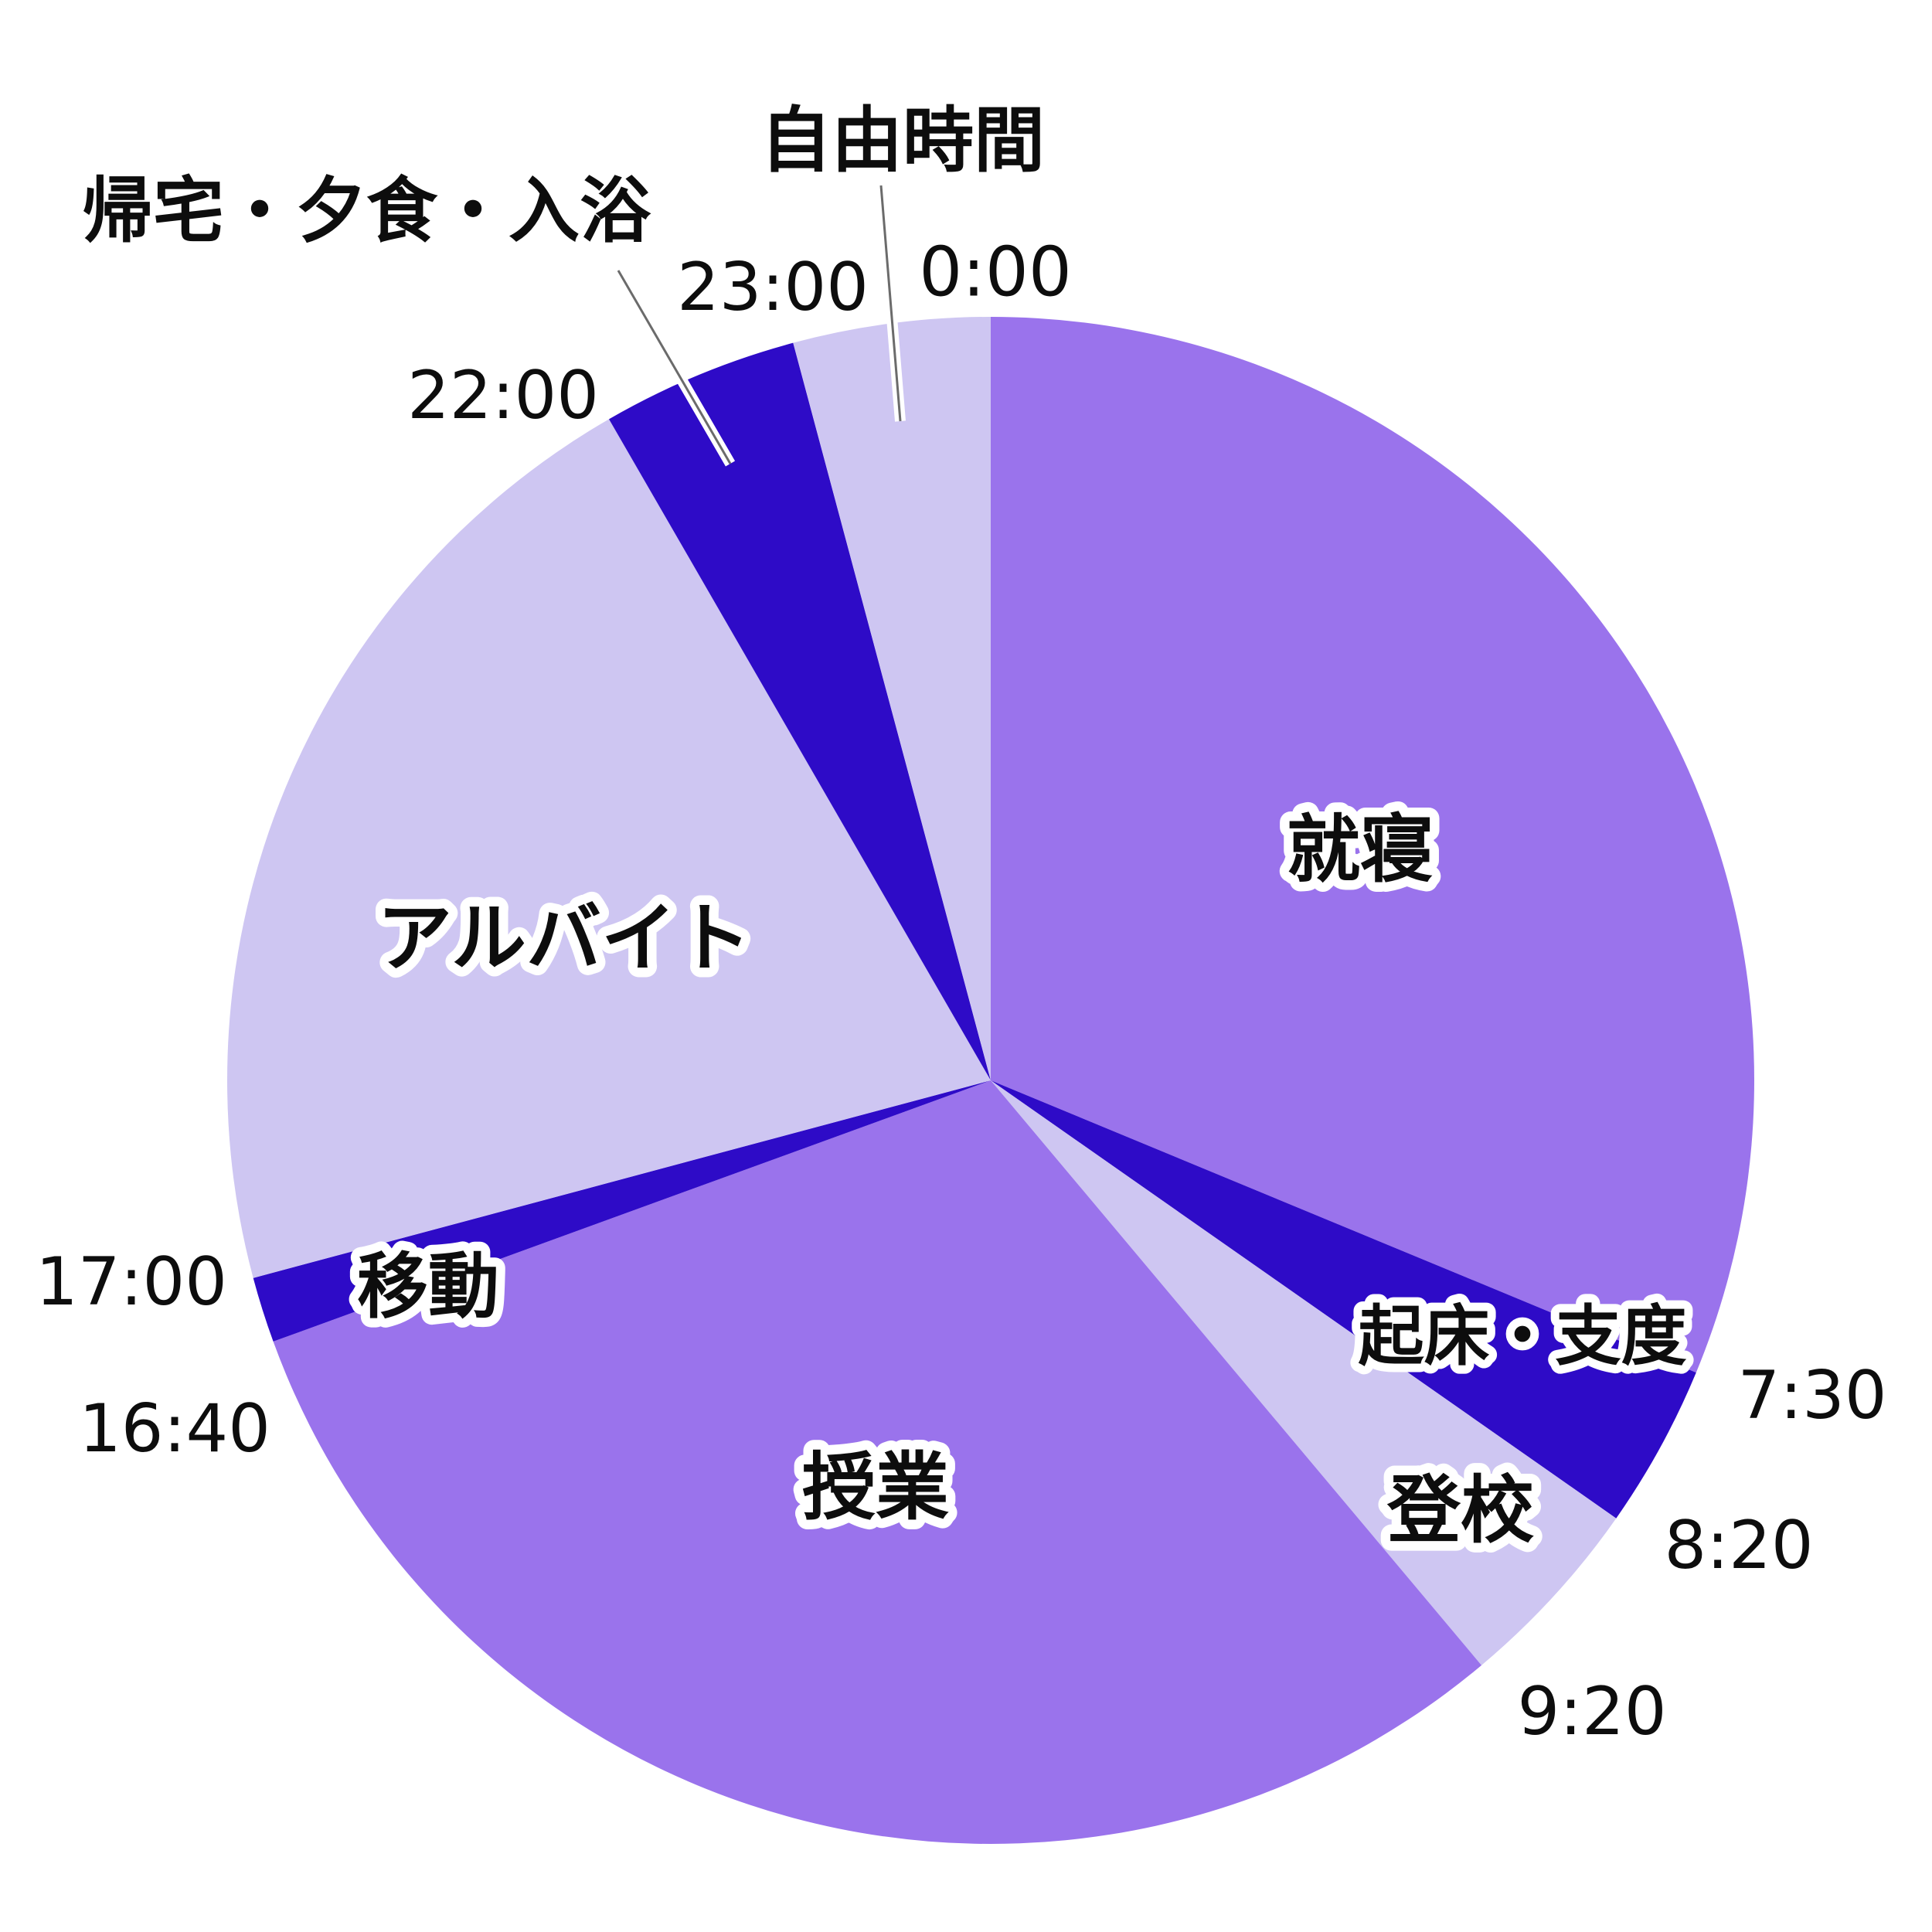 The width and height of the screenshot is (1932, 1932). I want to click on leader-lines, so click(759, 326).